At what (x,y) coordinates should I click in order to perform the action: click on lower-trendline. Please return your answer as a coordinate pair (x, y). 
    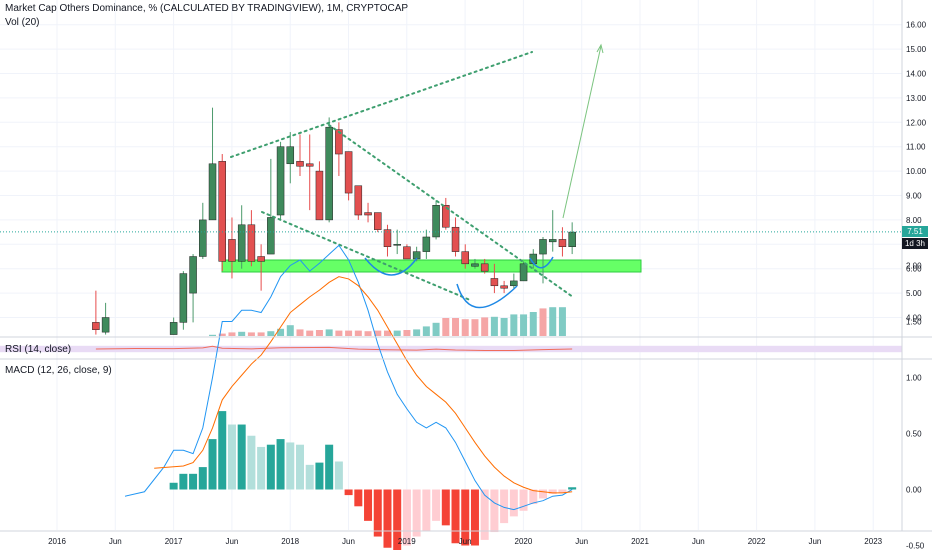
    Looking at the image, I should click on (366, 256).